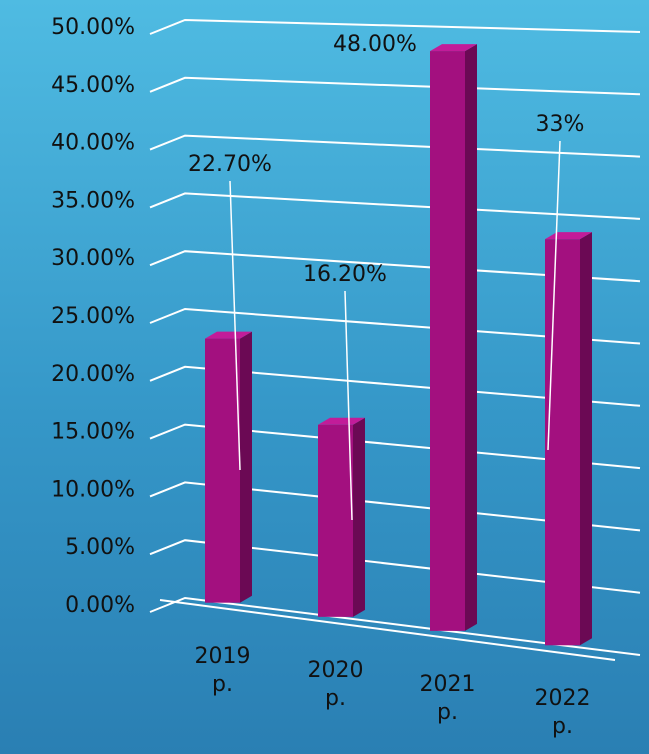  What do you see at coordinates (100, 547) in the screenshot?
I see `y-tick-label: 5.00%` at bounding box center [100, 547].